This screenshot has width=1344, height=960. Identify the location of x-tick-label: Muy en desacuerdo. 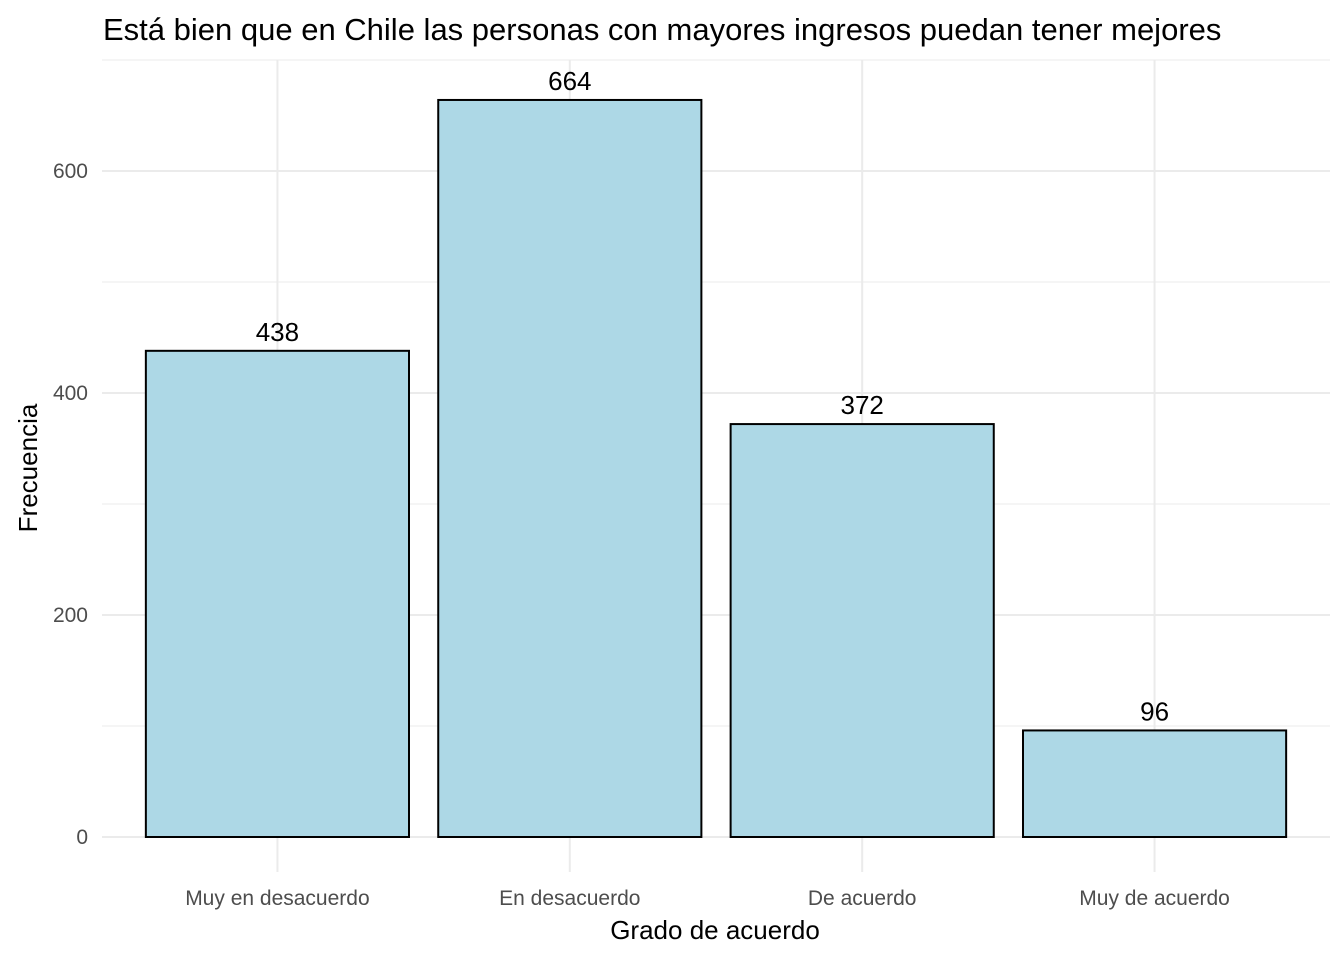
(277, 898).